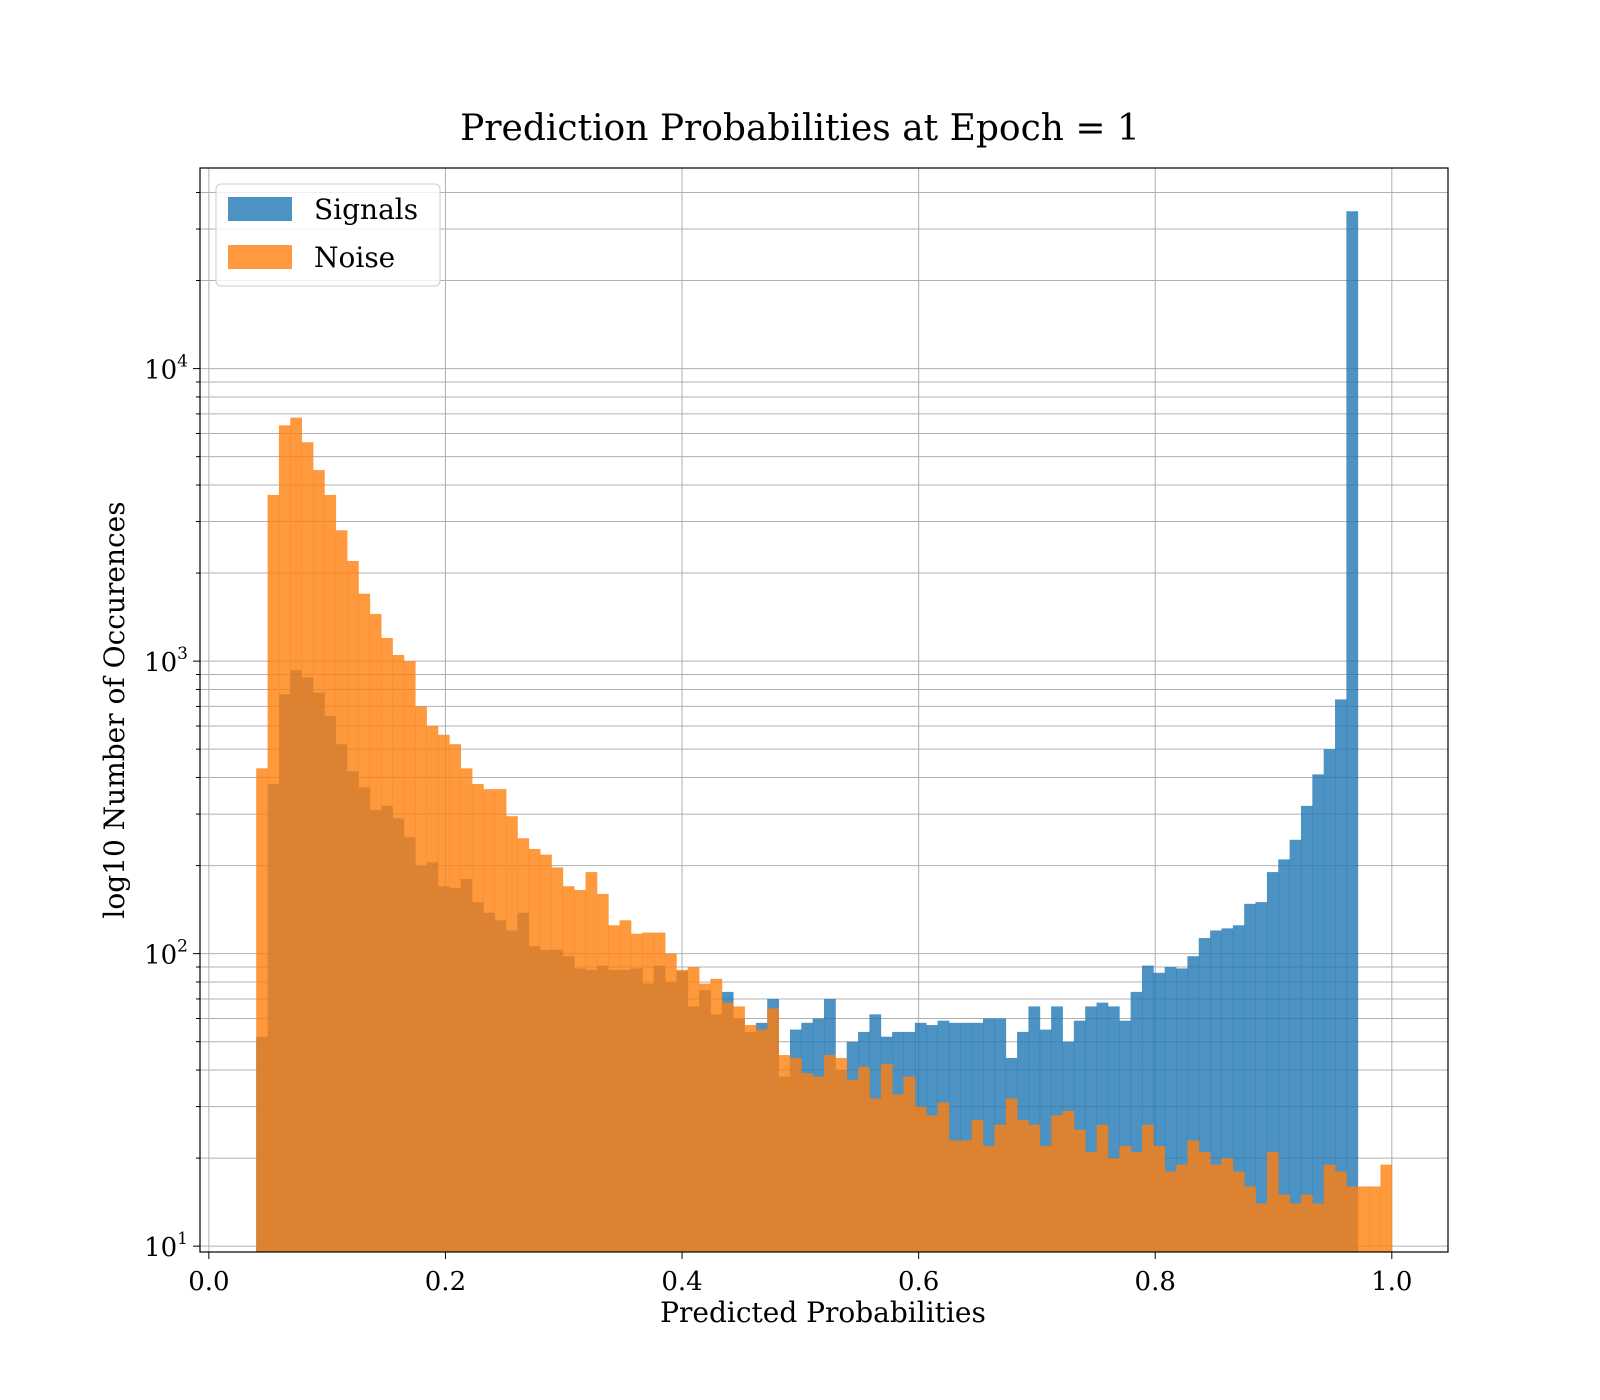  I want to click on x-axis-label: Predicted Probabilities, so click(823, 1312).